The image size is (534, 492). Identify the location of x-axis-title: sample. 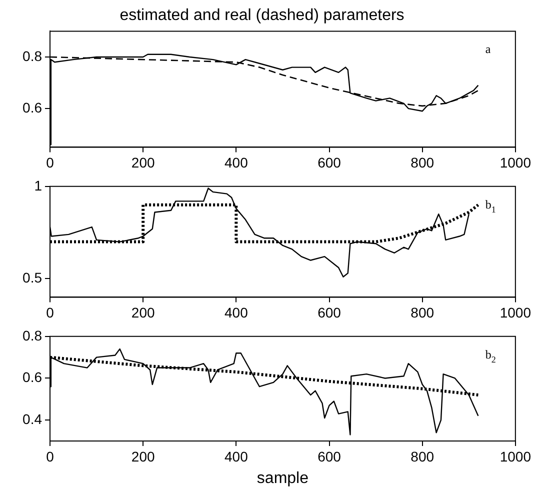
(282, 478).